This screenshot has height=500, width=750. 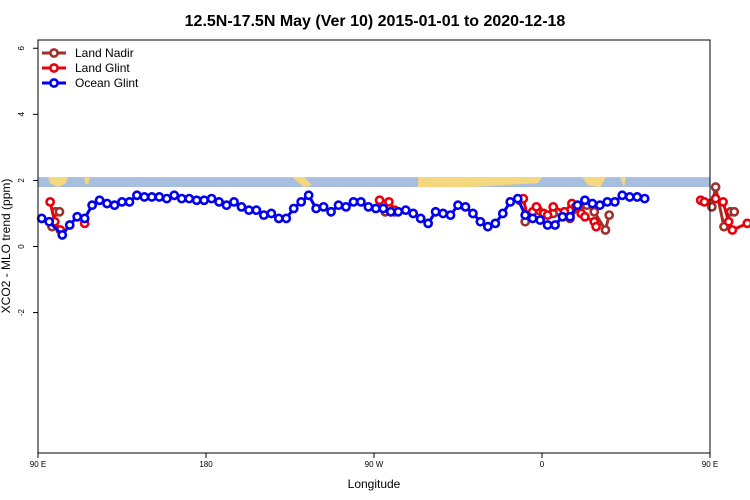 What do you see at coordinates (542, 464) in the screenshot?
I see `x-tick-label: 0` at bounding box center [542, 464].